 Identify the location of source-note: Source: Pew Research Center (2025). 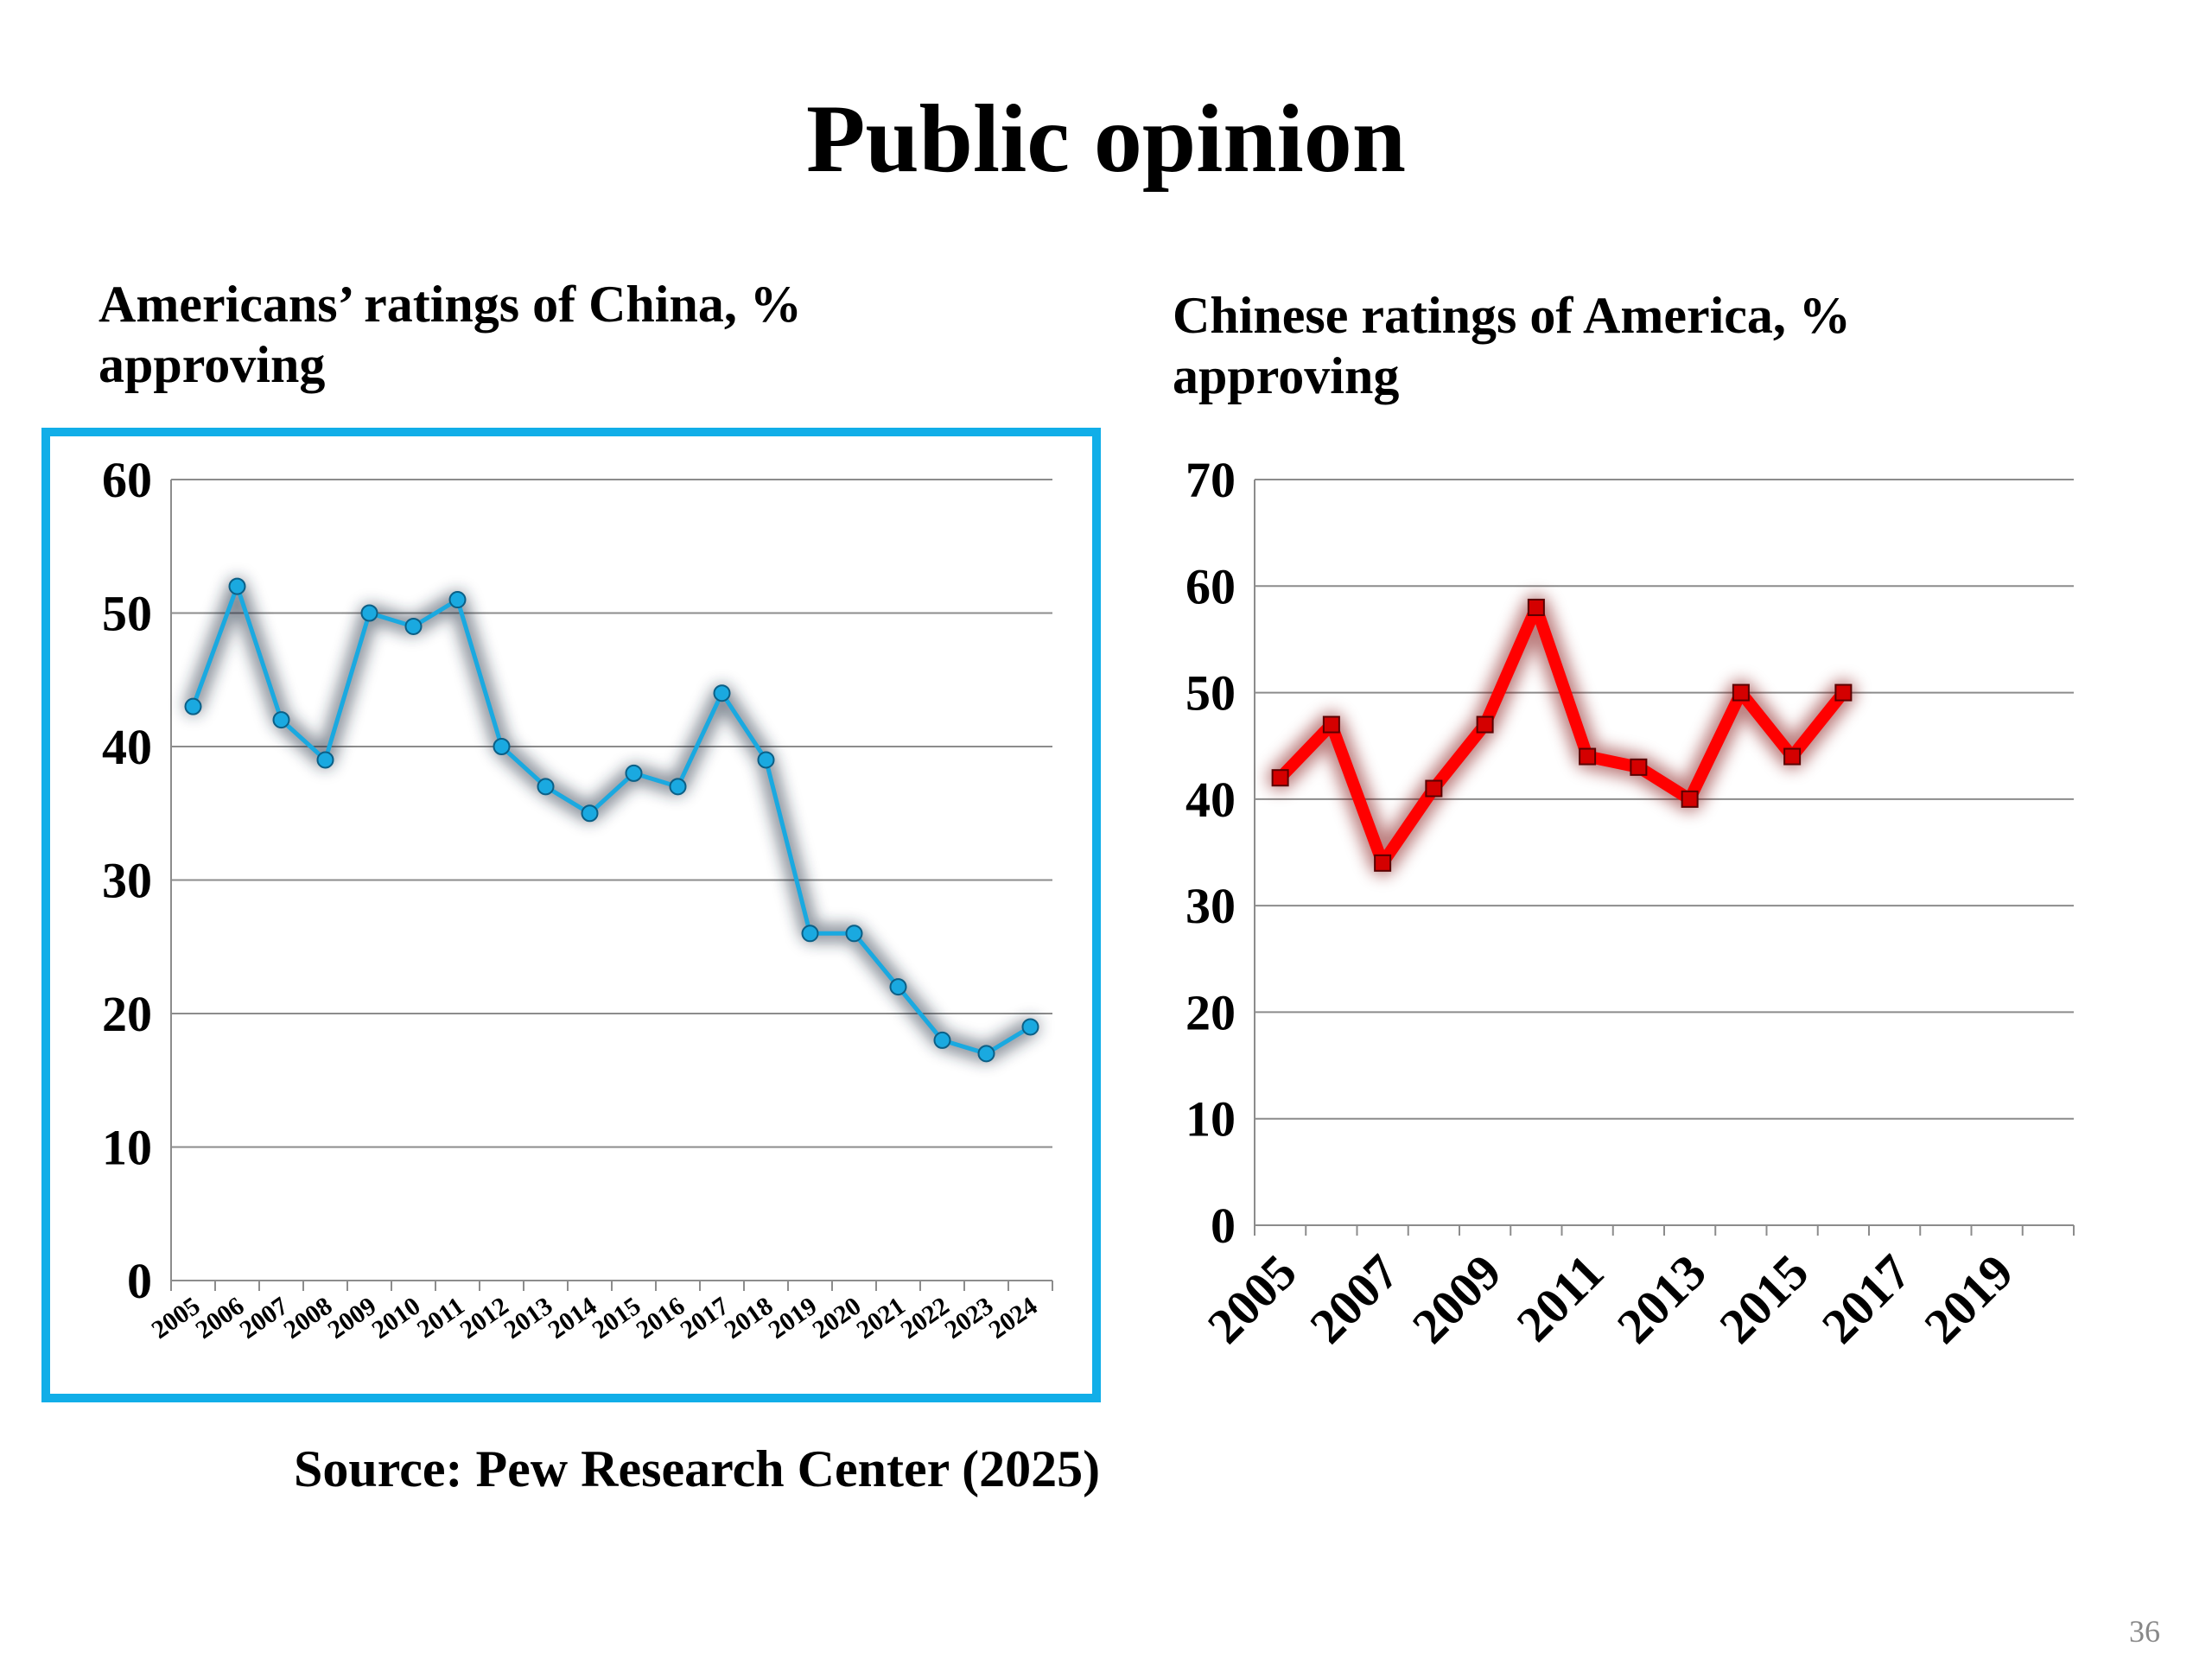
(697, 1468).